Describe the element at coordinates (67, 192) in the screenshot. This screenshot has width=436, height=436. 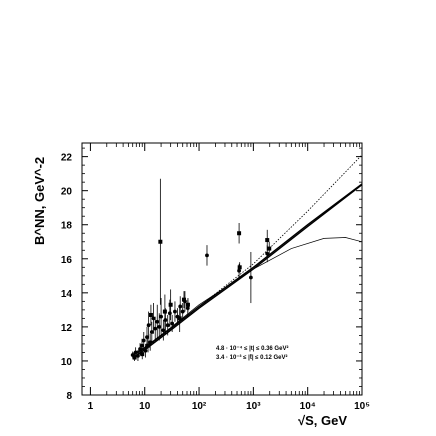
I see `y-tick-label: 20` at that location.